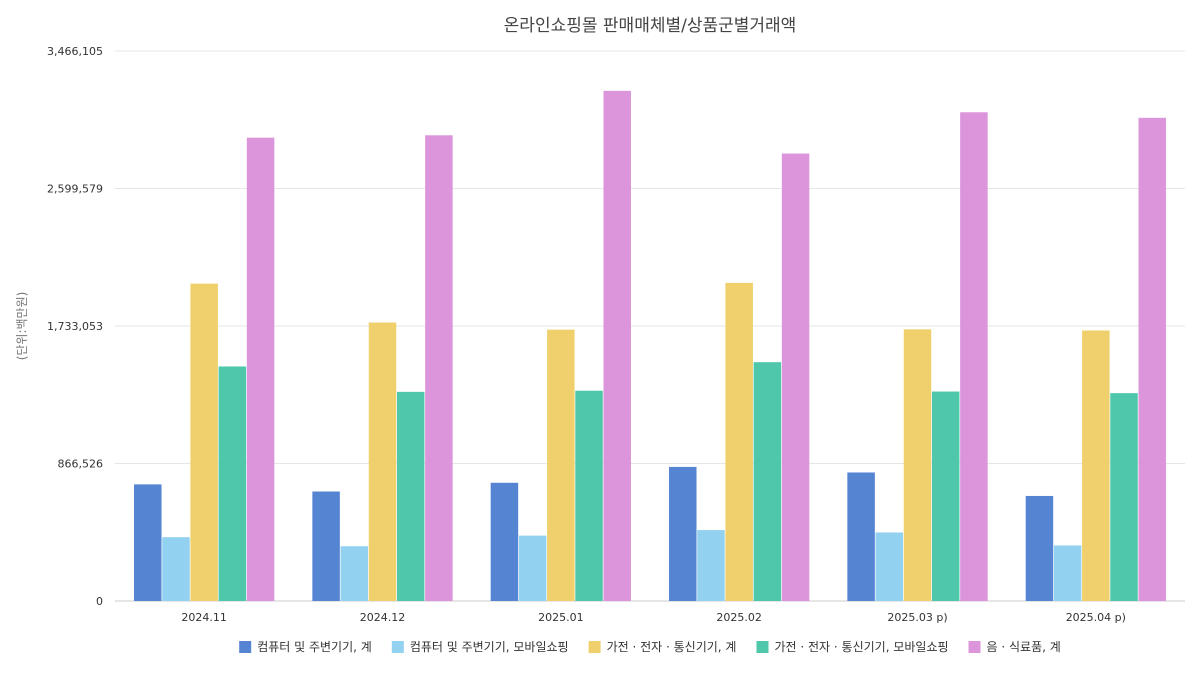  I want to click on legend-item: 가전 · 전자 · 통신기기, 계, so click(662, 647).